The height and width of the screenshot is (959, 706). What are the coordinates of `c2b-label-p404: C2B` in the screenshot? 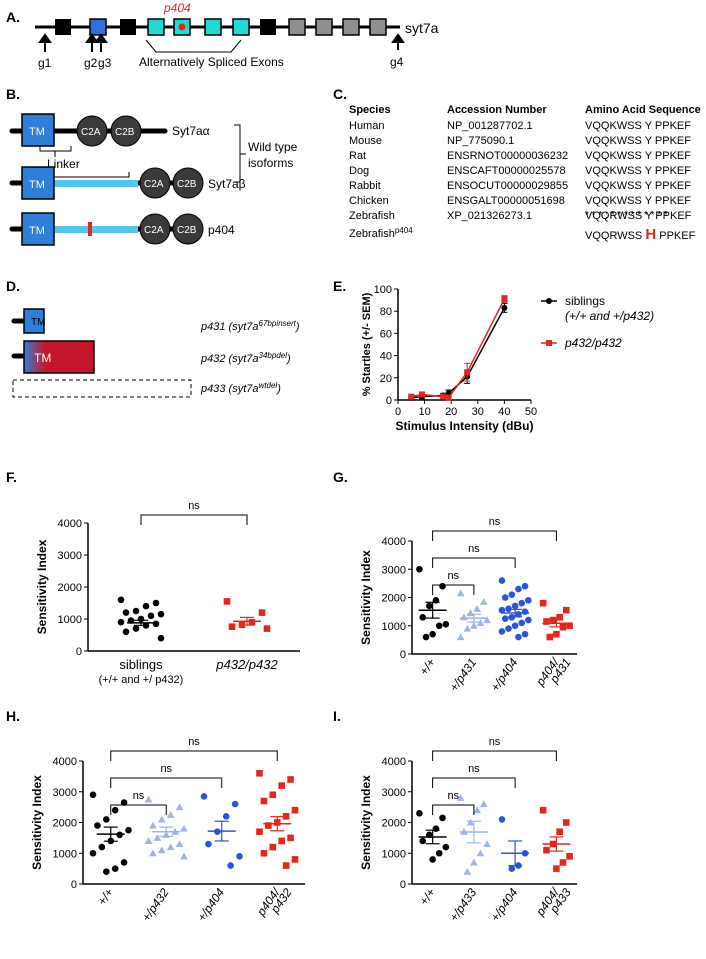 It's located at (187, 230).